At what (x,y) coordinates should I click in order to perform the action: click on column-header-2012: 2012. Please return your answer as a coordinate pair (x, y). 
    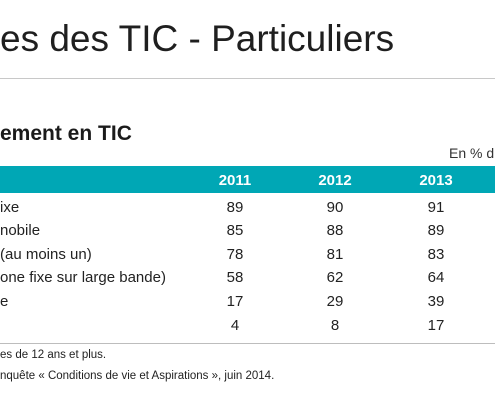
    Looking at the image, I should click on (335, 180).